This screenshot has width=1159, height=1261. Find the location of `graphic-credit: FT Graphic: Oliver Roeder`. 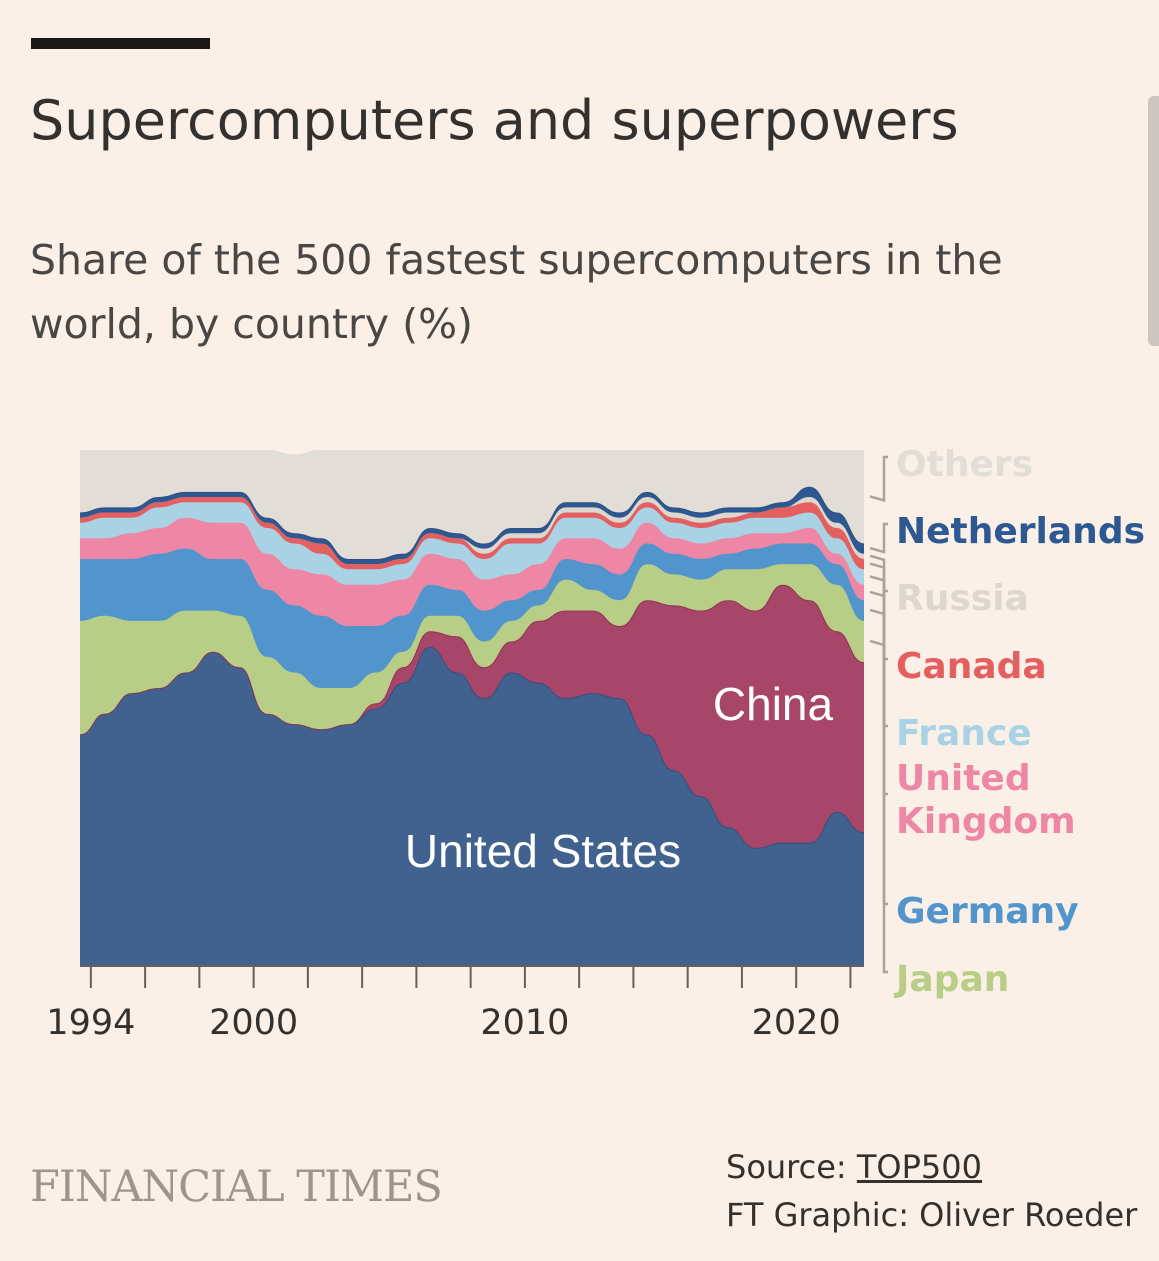

graphic-credit: FT Graphic: Oliver Roeder is located at coordinates (932, 1215).